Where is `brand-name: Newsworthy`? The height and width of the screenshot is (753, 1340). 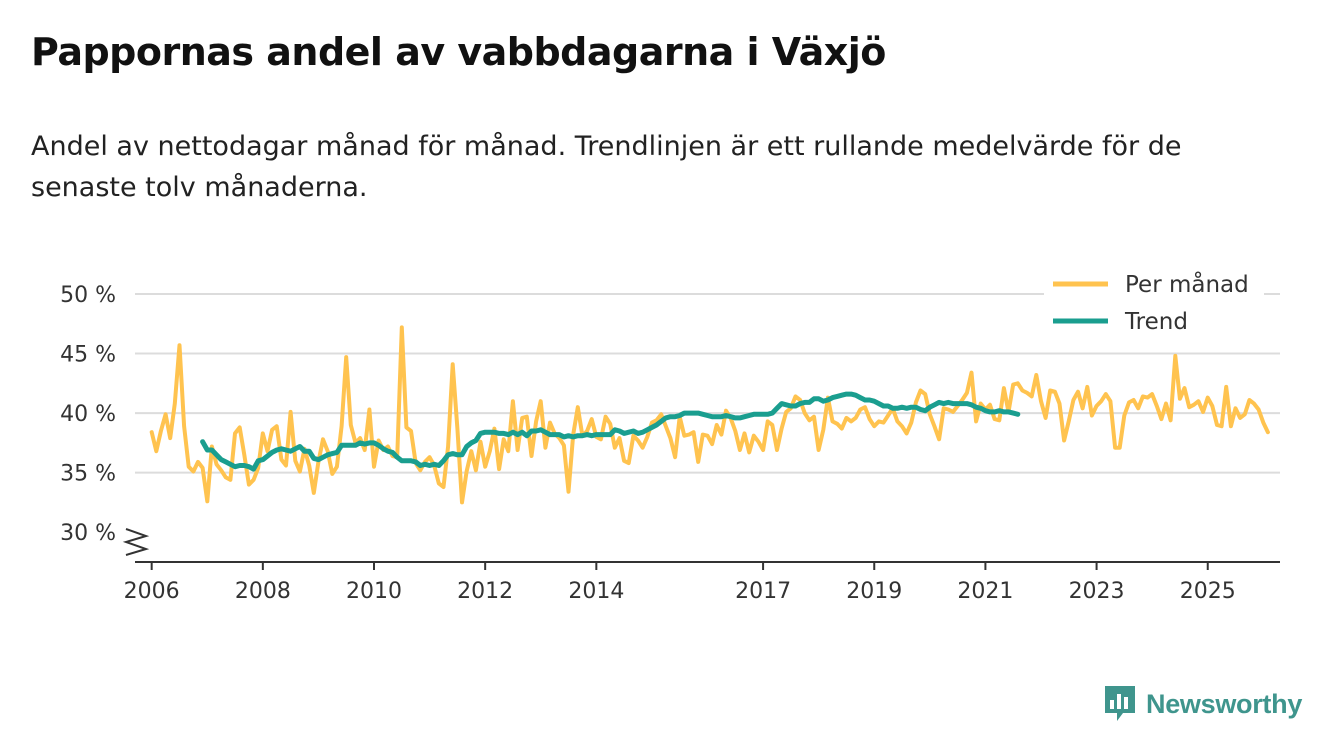 brand-name: Newsworthy is located at coordinates (1224, 703).